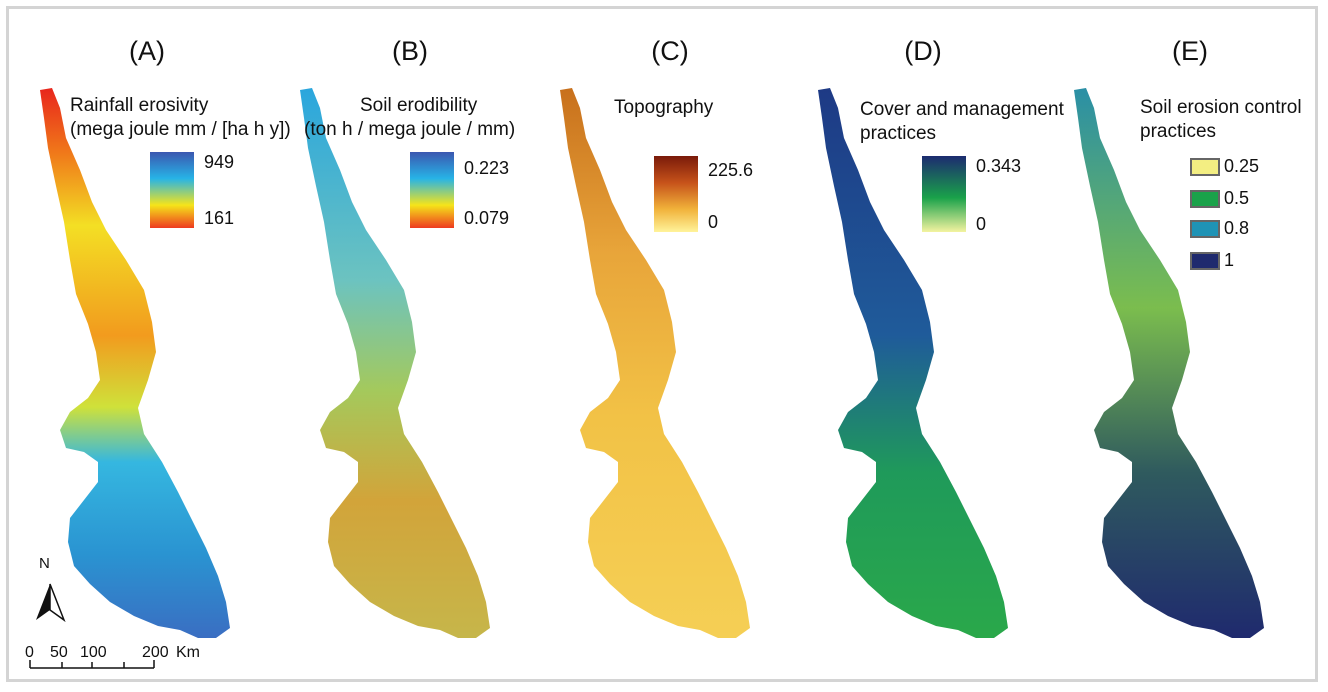 The width and height of the screenshot is (1328, 692). I want to click on legend-class-0-5: 0.5, so click(1237, 198).